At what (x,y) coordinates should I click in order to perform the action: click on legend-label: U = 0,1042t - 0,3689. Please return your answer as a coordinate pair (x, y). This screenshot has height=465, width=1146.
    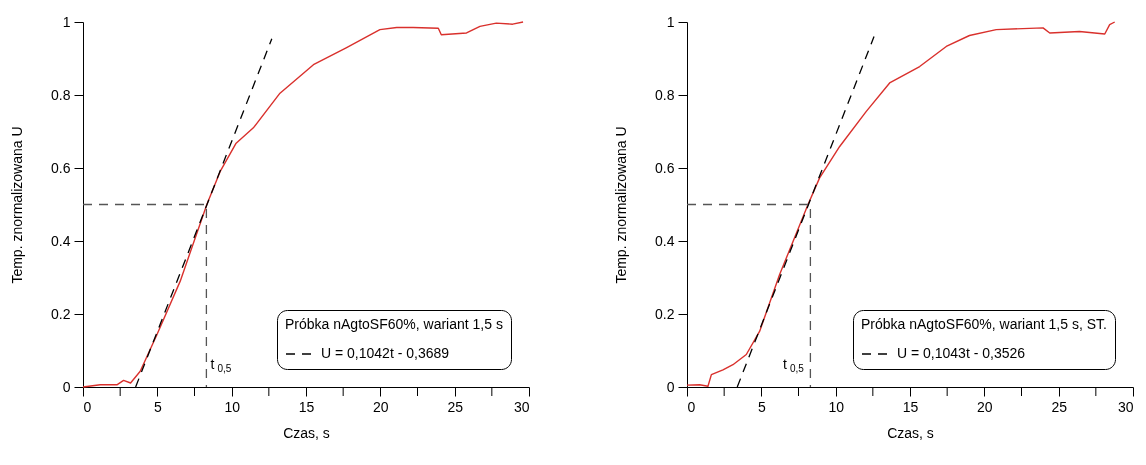
    Looking at the image, I should click on (385, 353).